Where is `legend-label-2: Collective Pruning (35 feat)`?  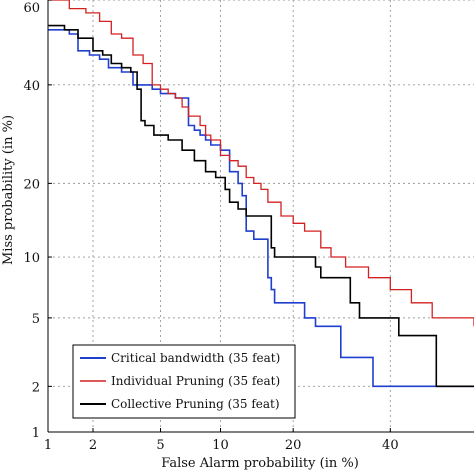
legend-label-2: Collective Pruning (35 feat) is located at coordinates (195, 404).